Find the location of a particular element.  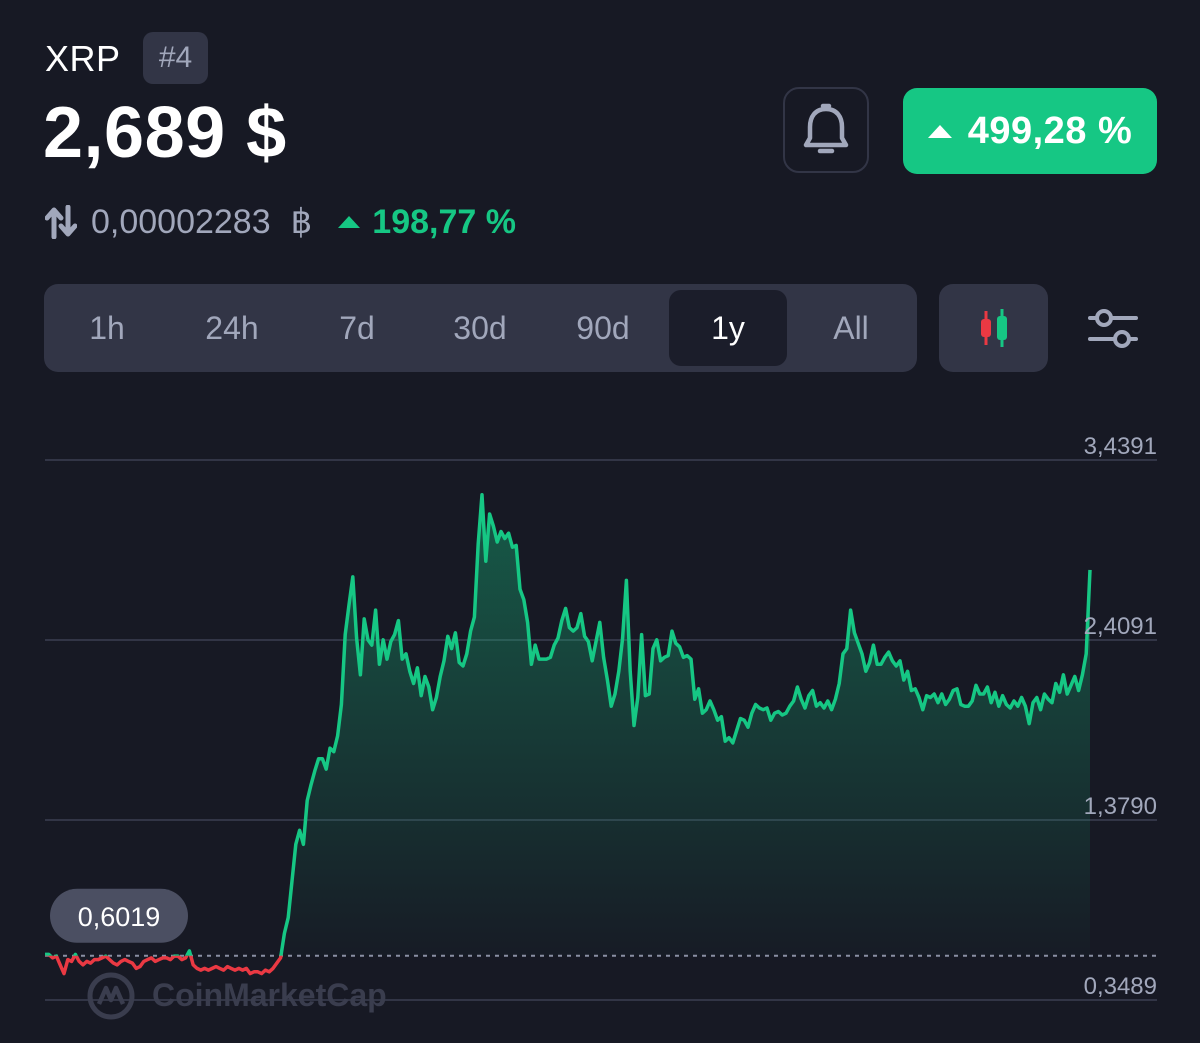

chart-settings-button is located at coordinates (1113, 328).